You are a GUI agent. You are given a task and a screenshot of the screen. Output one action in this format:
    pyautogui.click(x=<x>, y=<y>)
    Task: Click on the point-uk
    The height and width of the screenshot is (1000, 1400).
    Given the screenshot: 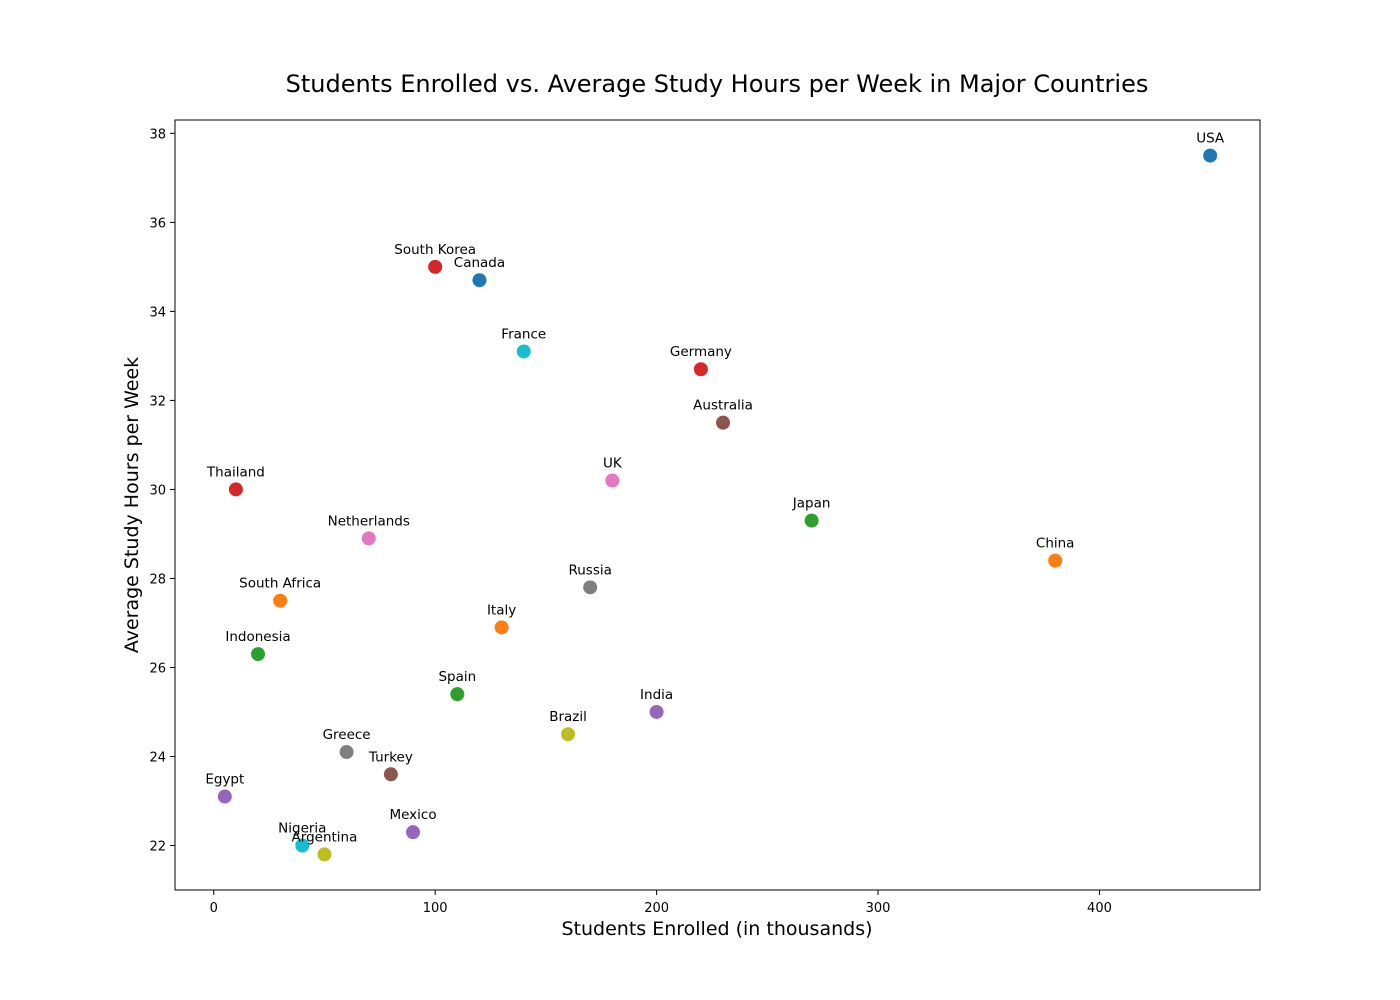 What is the action you would take?
    pyautogui.click(x=612, y=480)
    